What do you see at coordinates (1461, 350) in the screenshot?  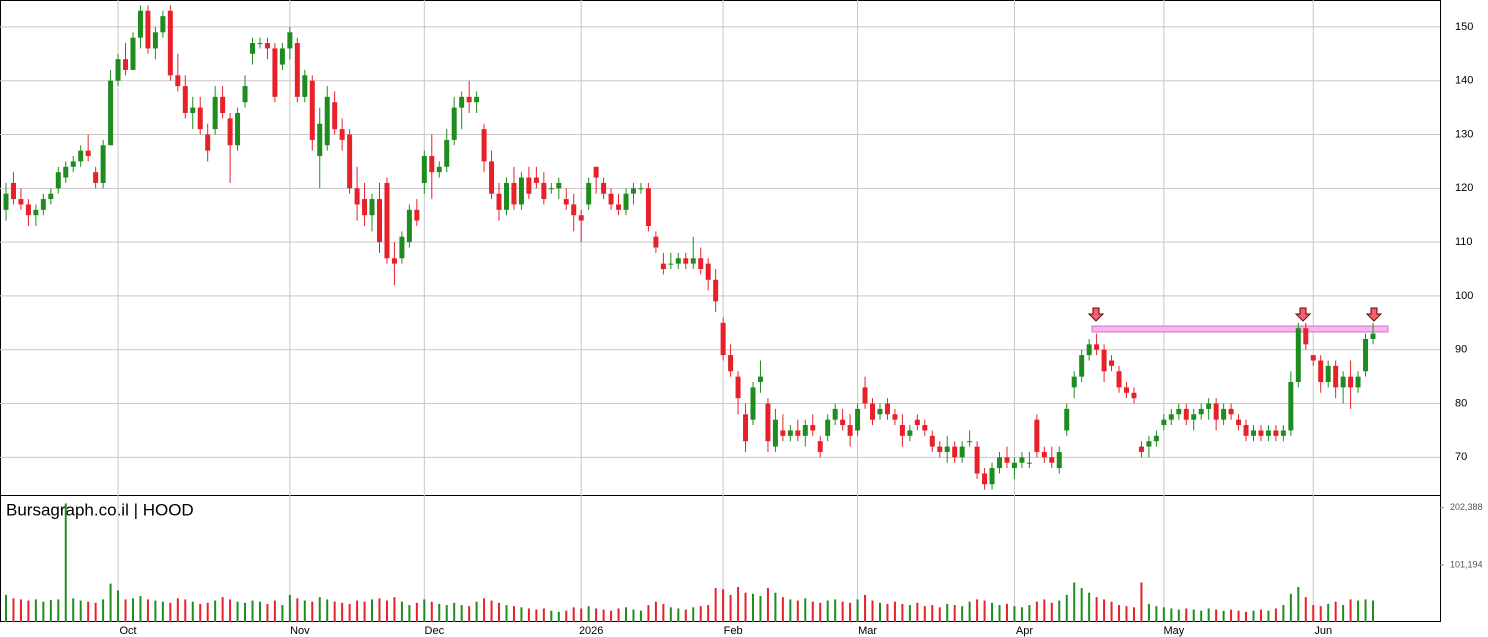 I see `y-tick-label: 90` at bounding box center [1461, 350].